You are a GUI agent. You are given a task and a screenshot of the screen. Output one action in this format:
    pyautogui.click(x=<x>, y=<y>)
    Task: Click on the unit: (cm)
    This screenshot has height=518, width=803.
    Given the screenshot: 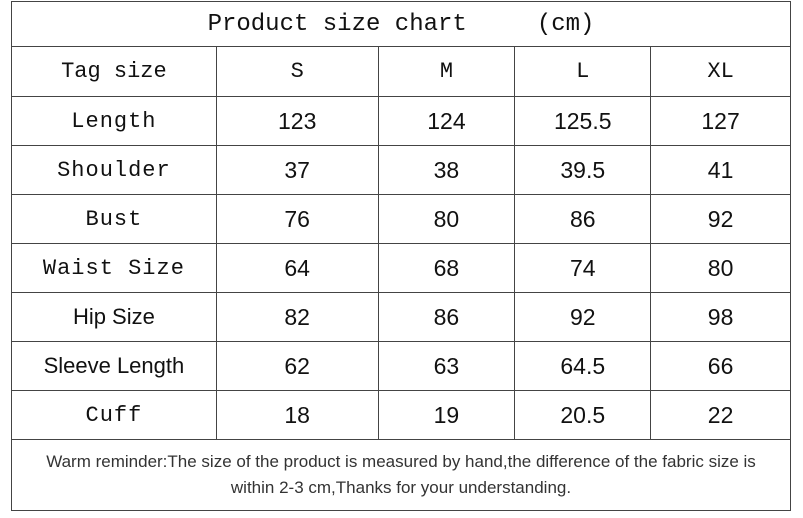 What is the action you would take?
    pyautogui.click(x=565, y=24)
    